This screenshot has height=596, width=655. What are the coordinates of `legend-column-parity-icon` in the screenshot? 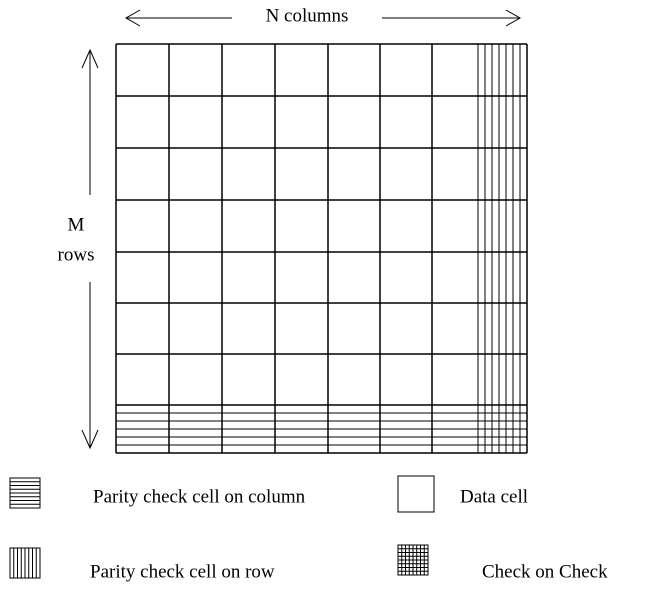 It's located at (25, 493).